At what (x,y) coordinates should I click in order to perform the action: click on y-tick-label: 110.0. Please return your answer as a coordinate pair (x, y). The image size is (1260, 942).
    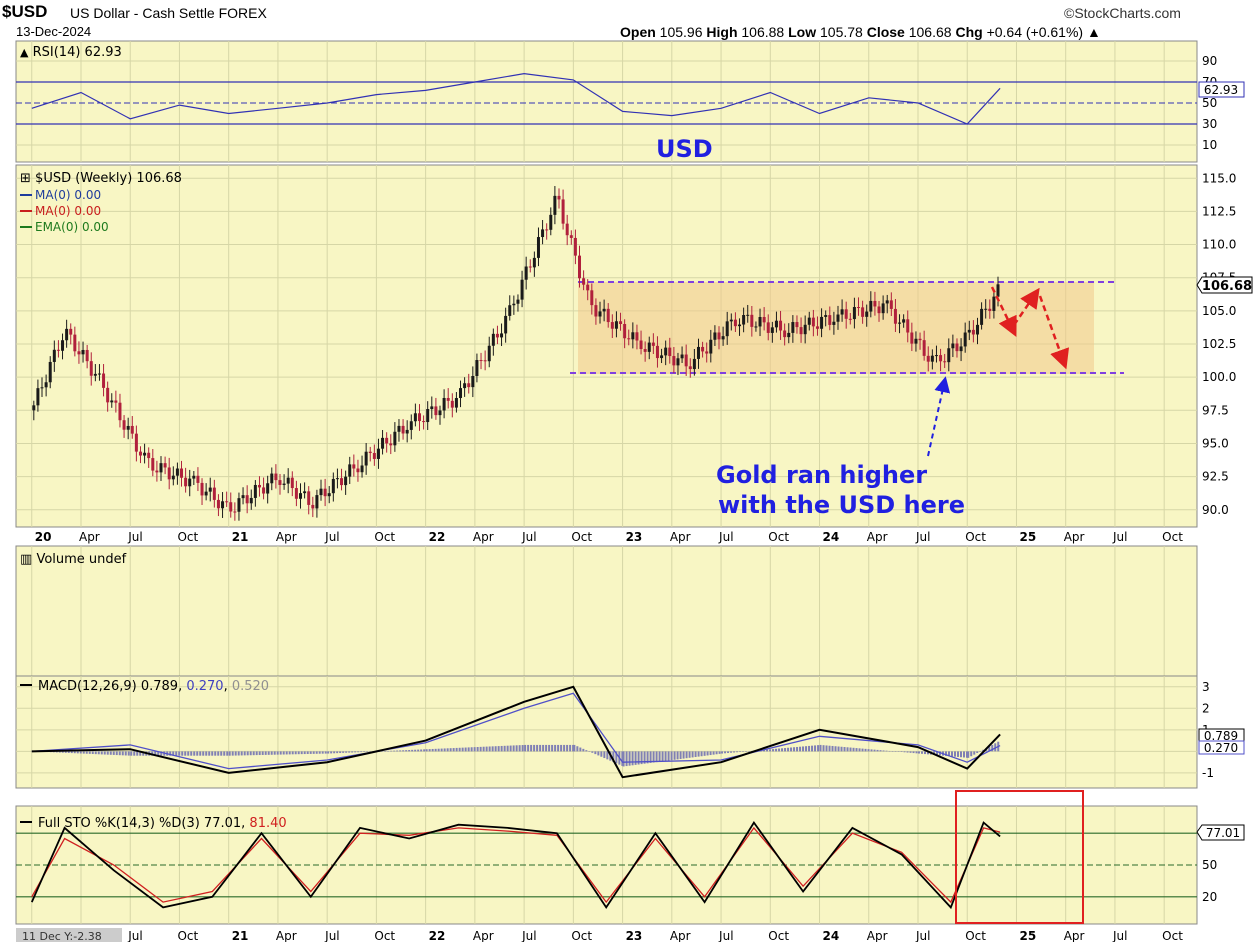
    Looking at the image, I should click on (1219, 245).